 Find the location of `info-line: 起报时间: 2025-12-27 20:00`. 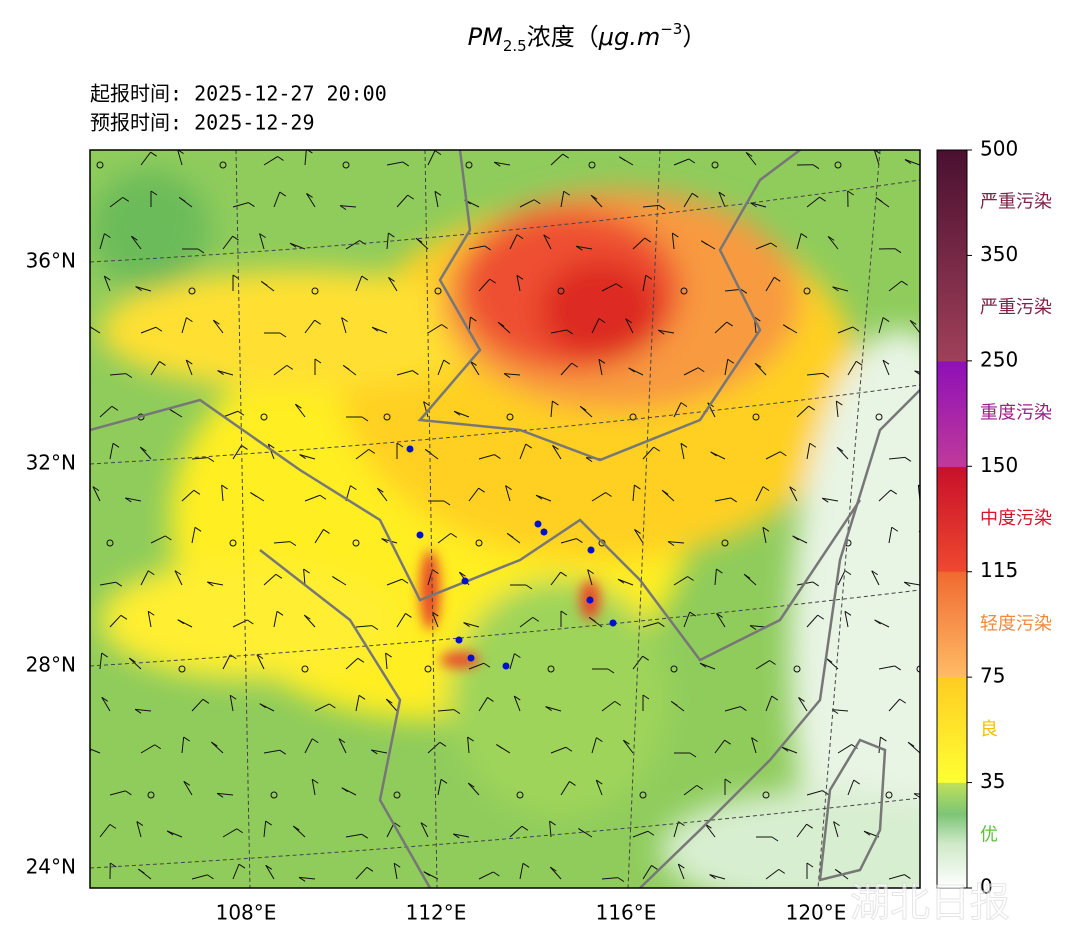

info-line: 起报时间: 2025-12-27 20:00 is located at coordinates (238, 94).